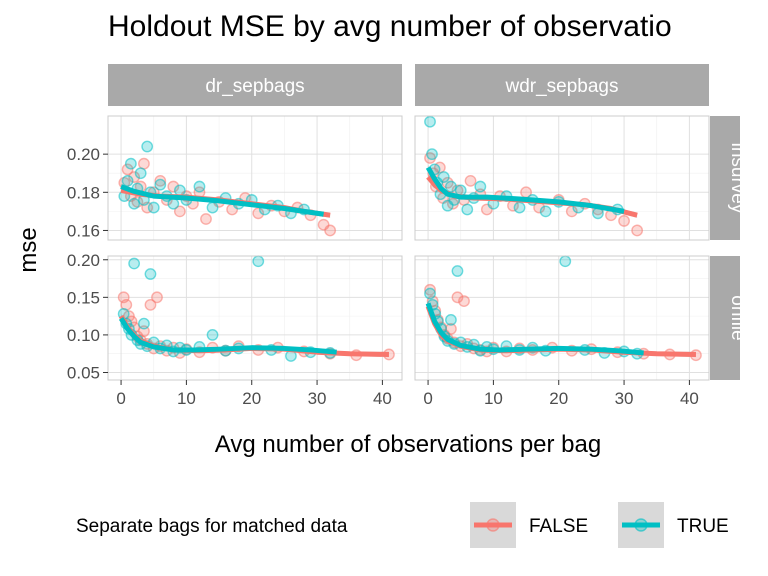 The height and width of the screenshot is (576, 768). What do you see at coordinates (83, 230) in the screenshot?
I see `y-tick-label: 0.16` at bounding box center [83, 230].